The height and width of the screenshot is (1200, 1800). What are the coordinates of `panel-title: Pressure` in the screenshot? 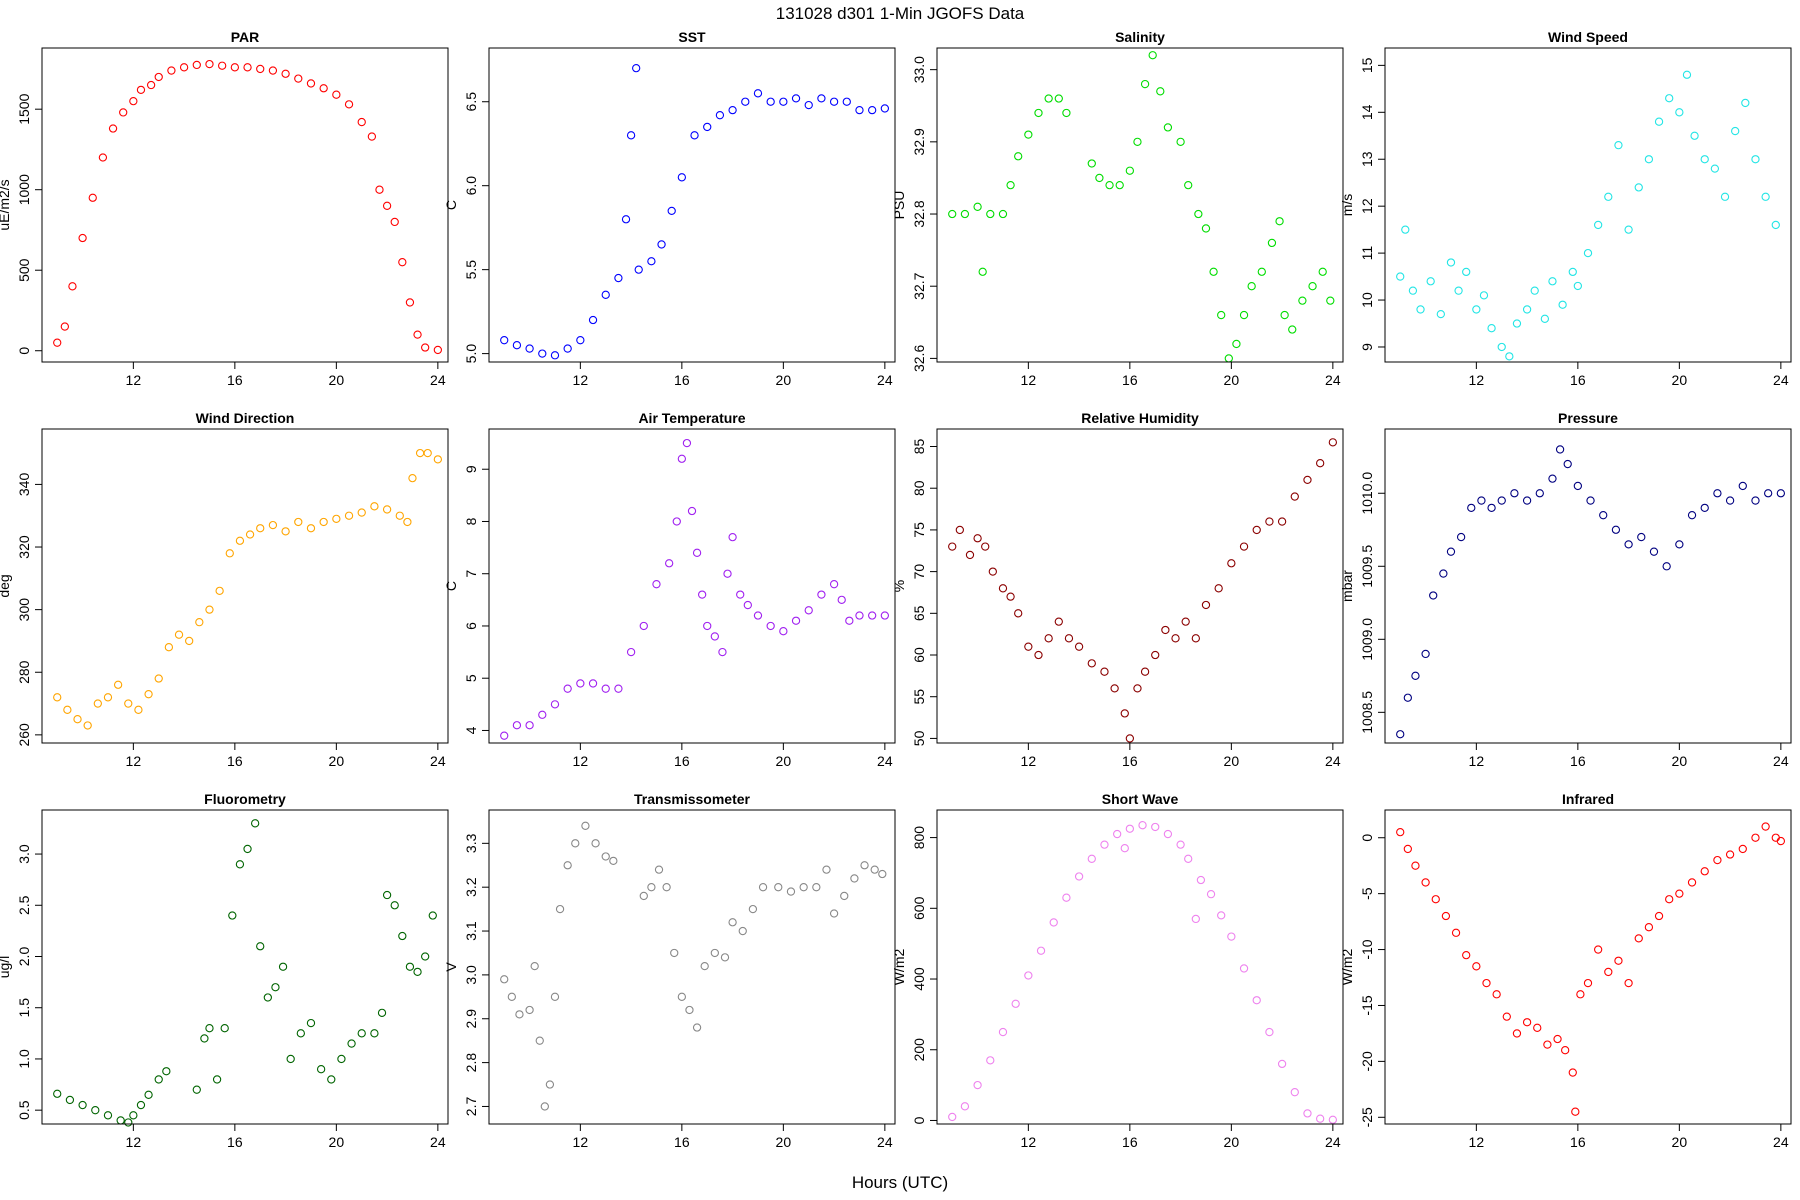 It's located at (1588, 418).